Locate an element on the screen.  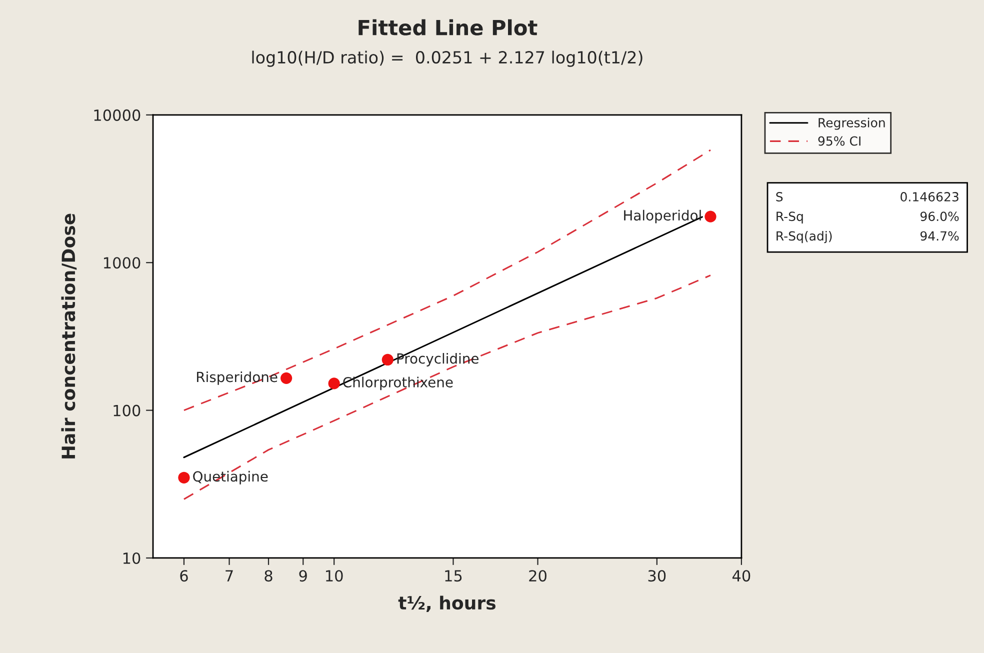
x-tick-label: 20 is located at coordinates (537, 576).